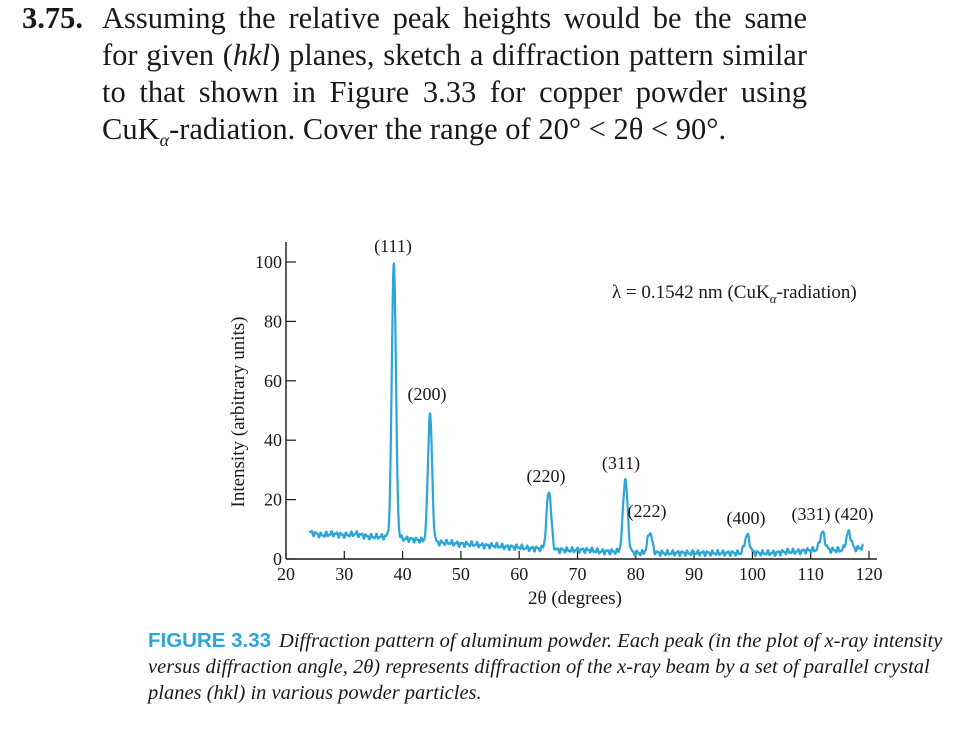 This screenshot has width=976, height=731. Describe the element at coordinates (210, 640) in the screenshot. I see `caption-label: FIGURE 3.33` at that location.